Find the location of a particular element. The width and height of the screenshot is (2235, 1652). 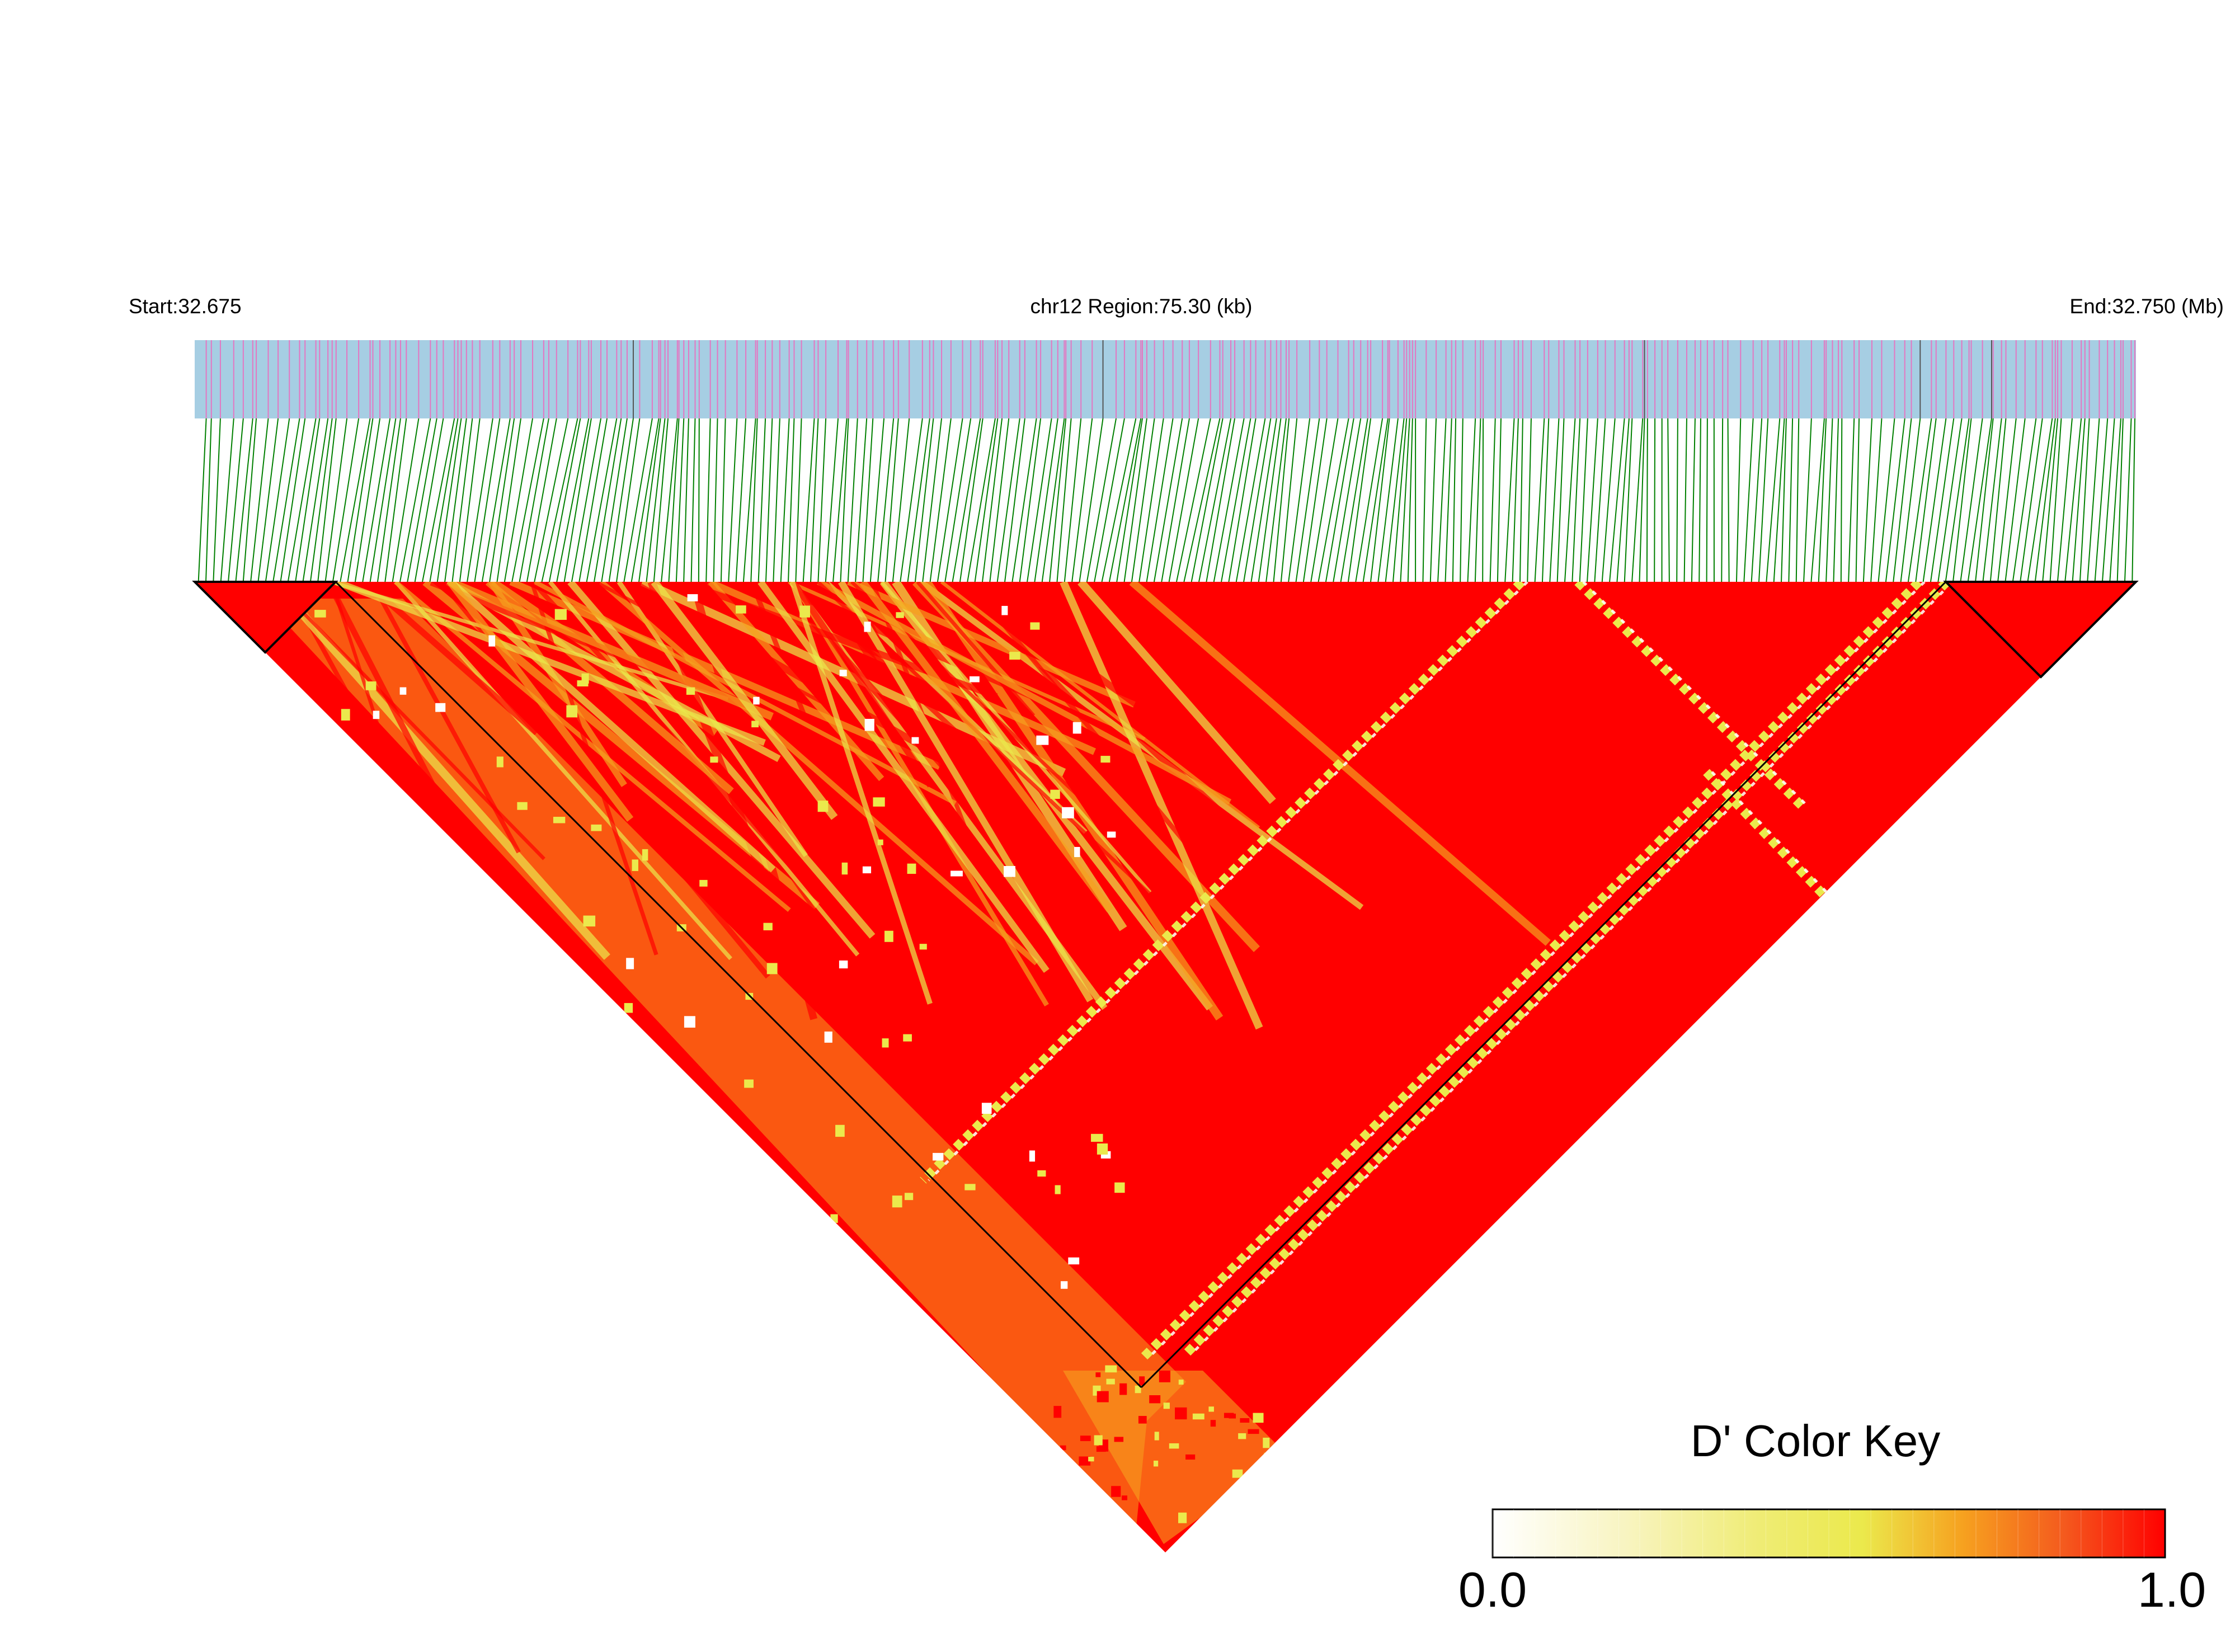

snp-track-background is located at coordinates (1165, 379).